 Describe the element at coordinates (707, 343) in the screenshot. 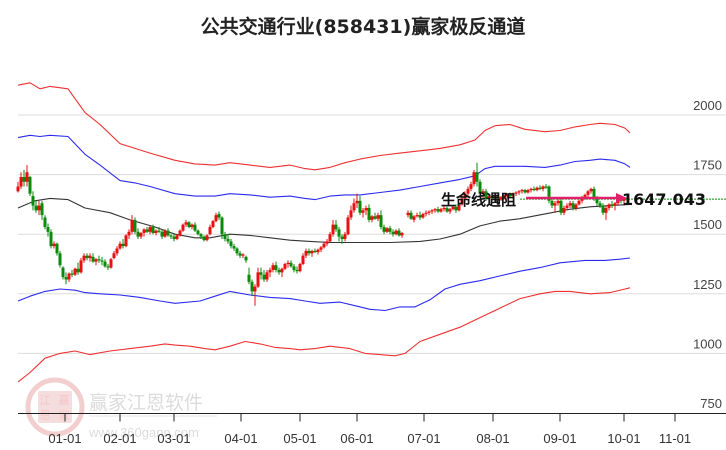

I see `y-tick-label: 1000` at that location.